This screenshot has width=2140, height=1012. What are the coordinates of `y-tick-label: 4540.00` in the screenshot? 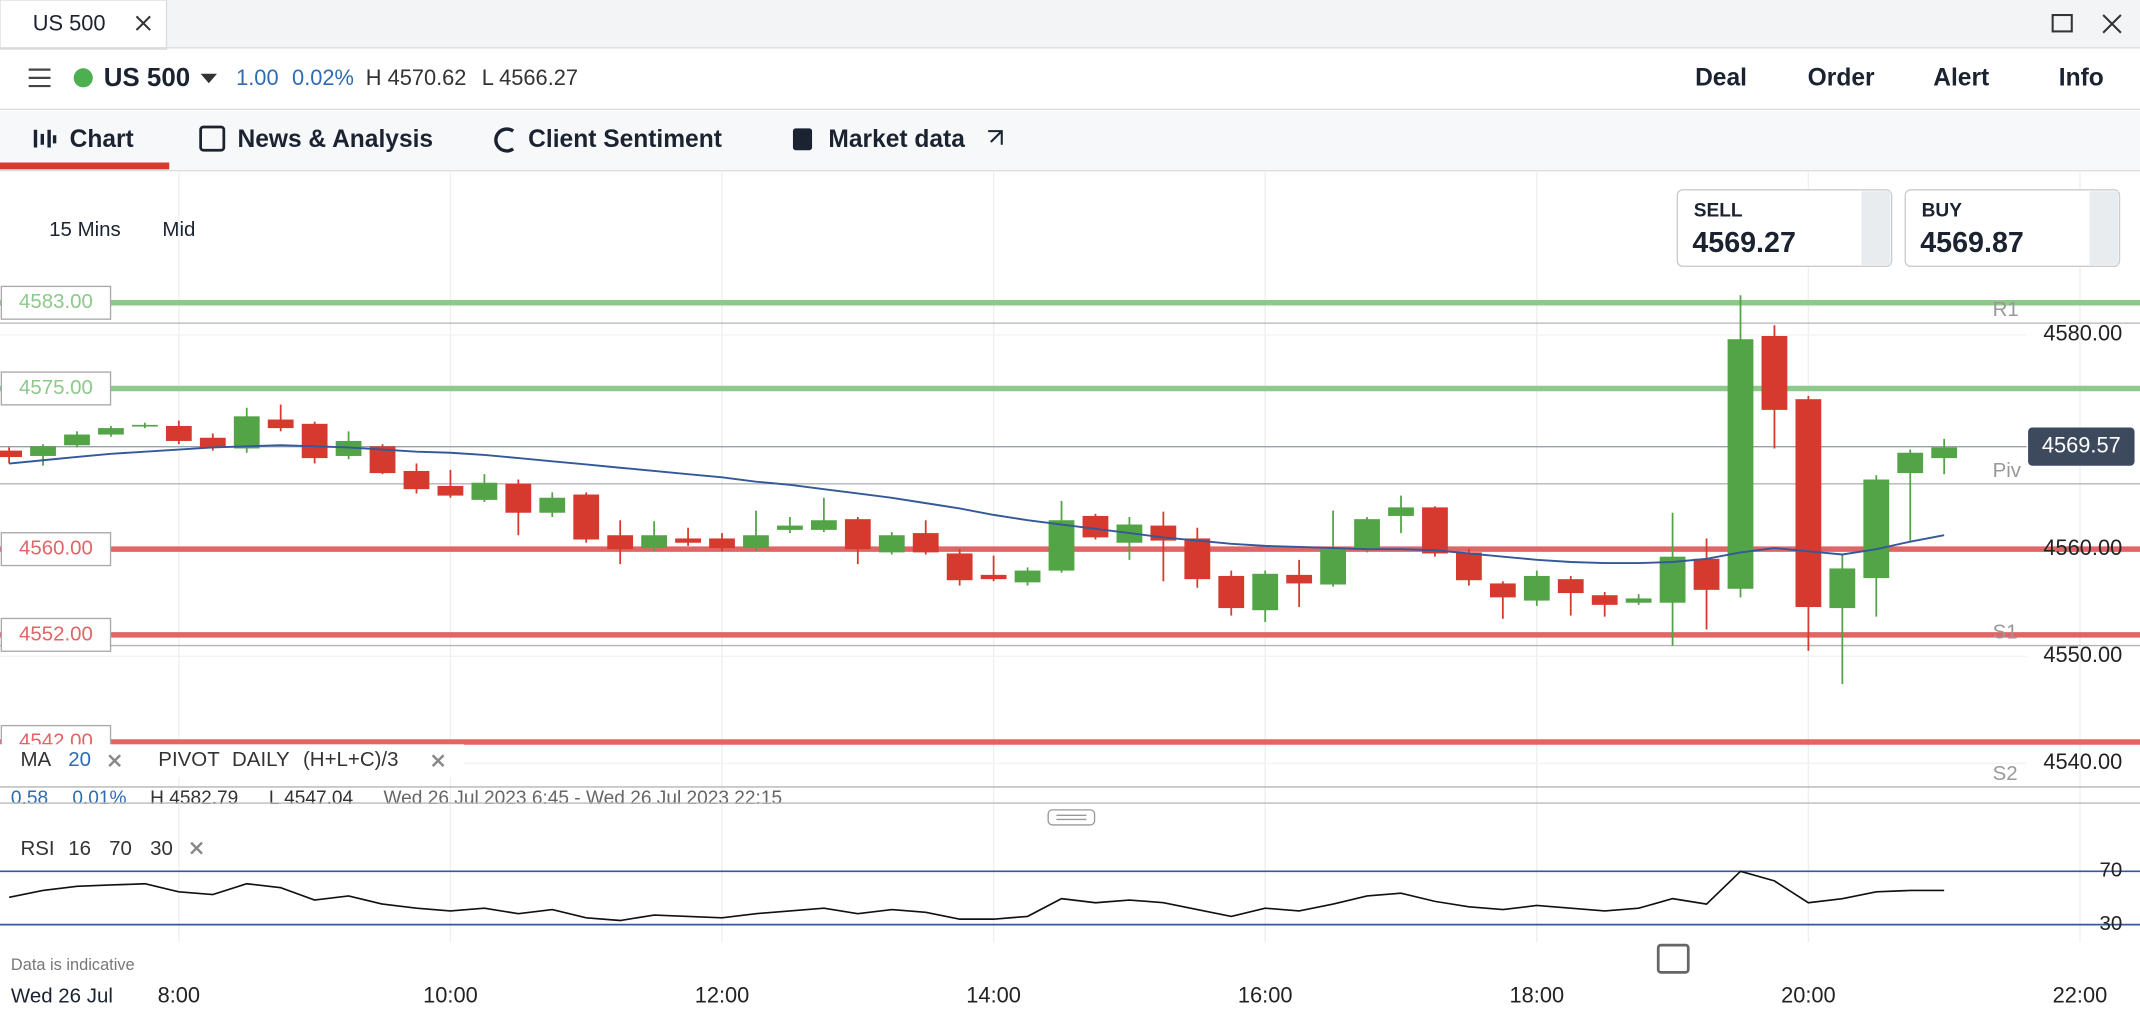 It's located at (2082, 761).